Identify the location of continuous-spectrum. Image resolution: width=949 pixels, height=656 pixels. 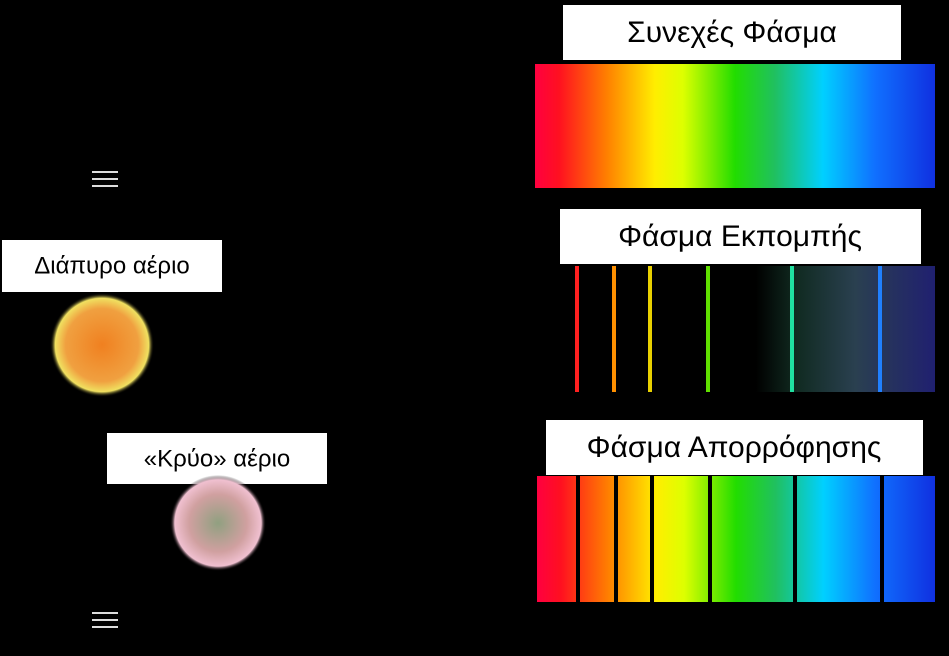
(735, 126).